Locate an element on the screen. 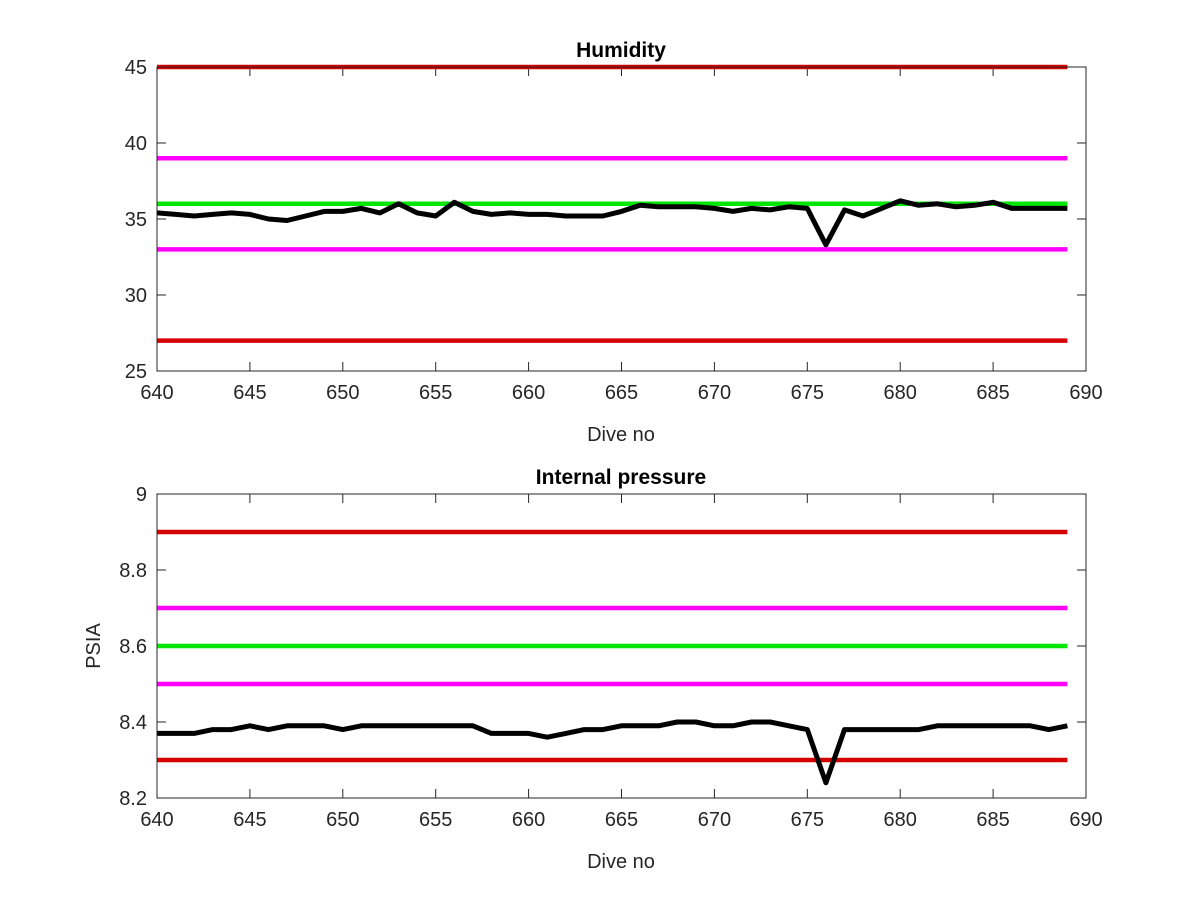  humidity-series-line is located at coordinates (612, 223).